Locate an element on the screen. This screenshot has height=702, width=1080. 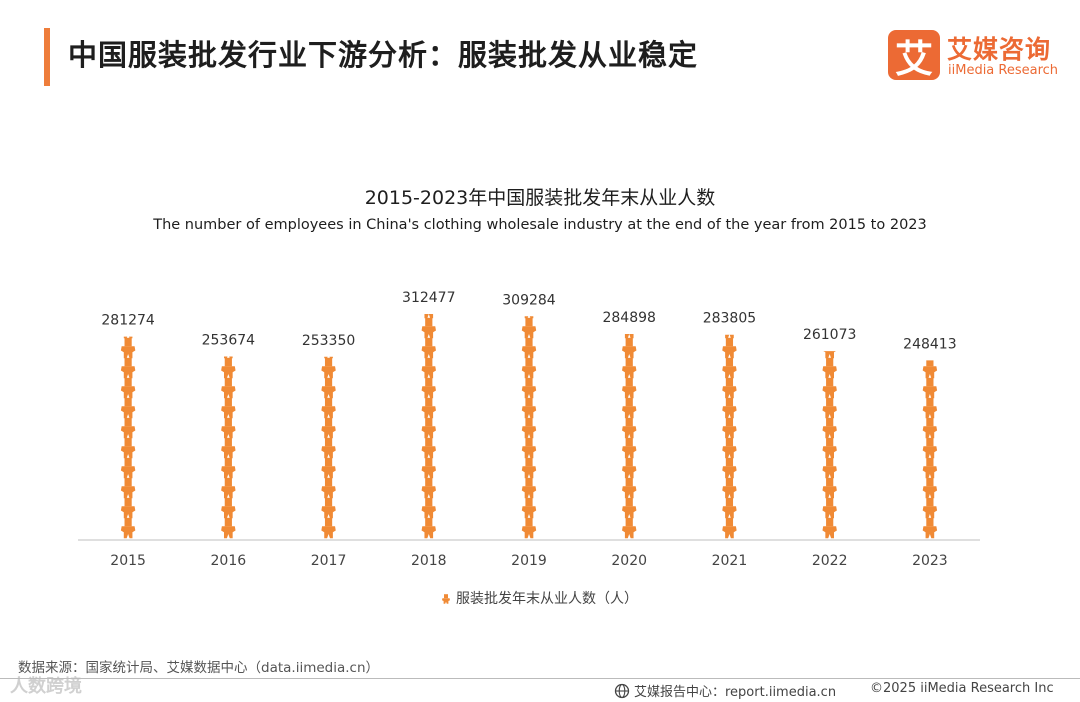
bar-2020 is located at coordinates (629, 436).